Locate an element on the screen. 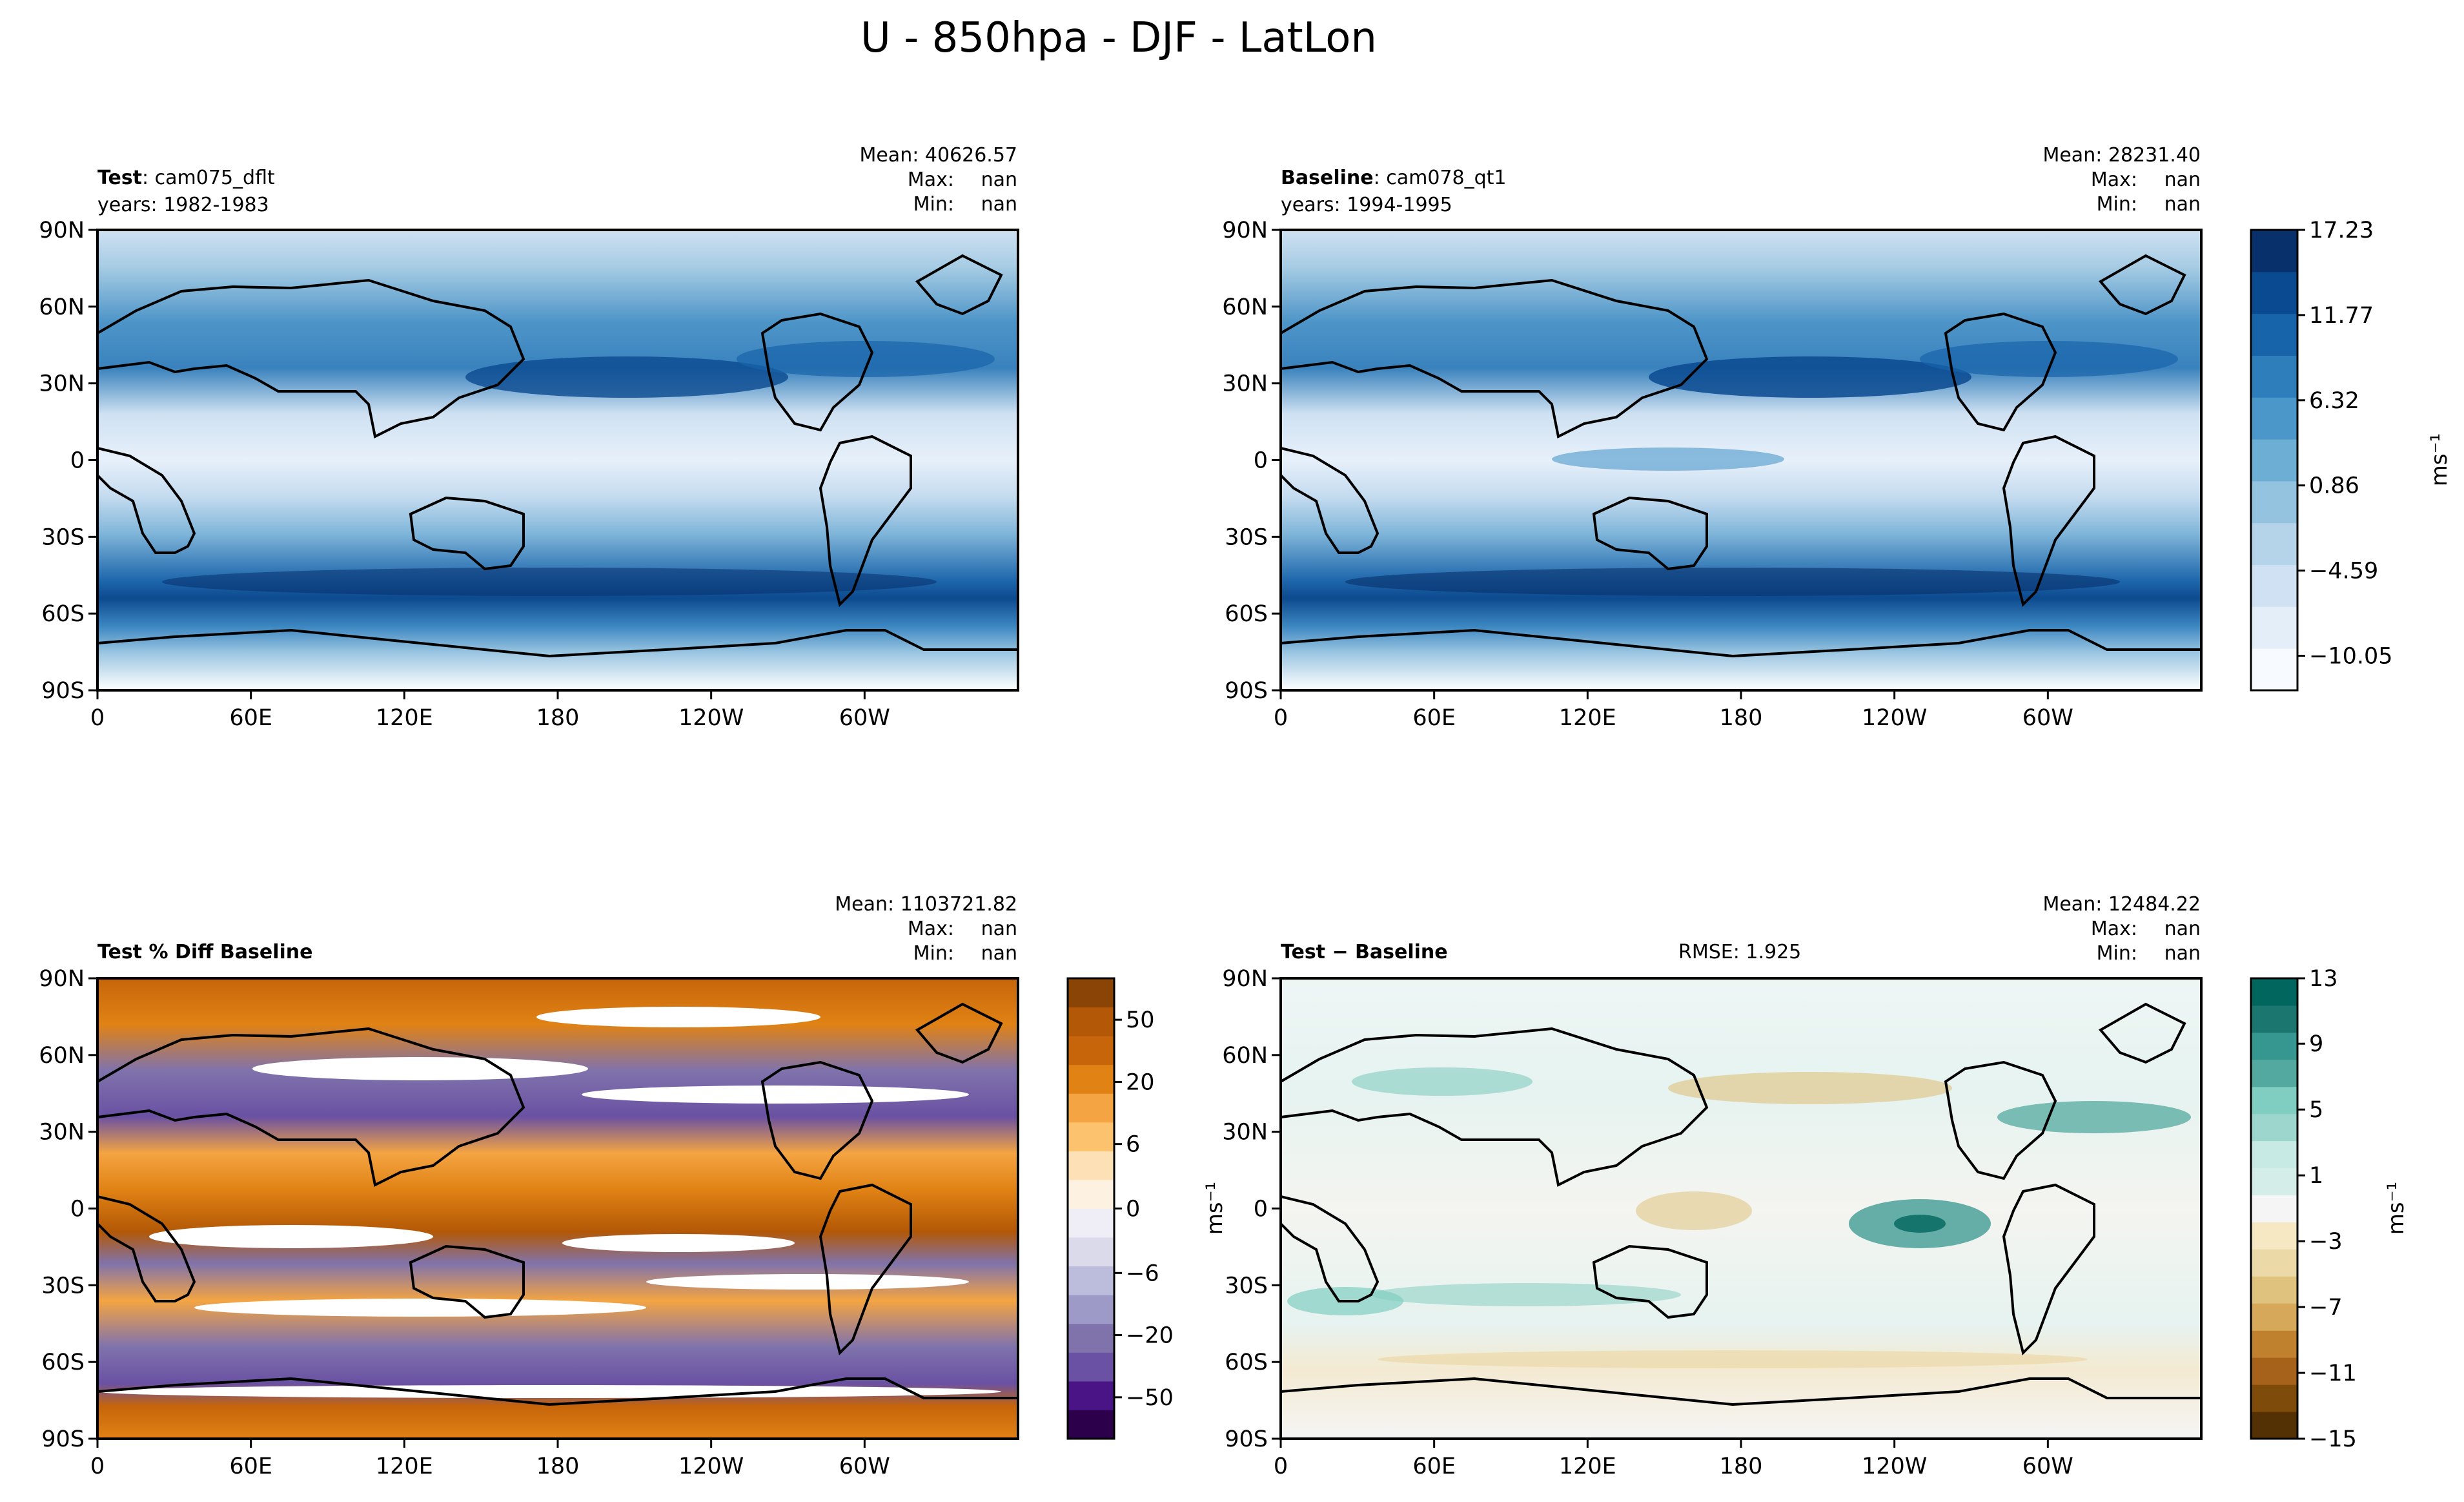 The image size is (2464, 1502). panel-pctdiff-min-label: Min: is located at coordinates (933, 953).